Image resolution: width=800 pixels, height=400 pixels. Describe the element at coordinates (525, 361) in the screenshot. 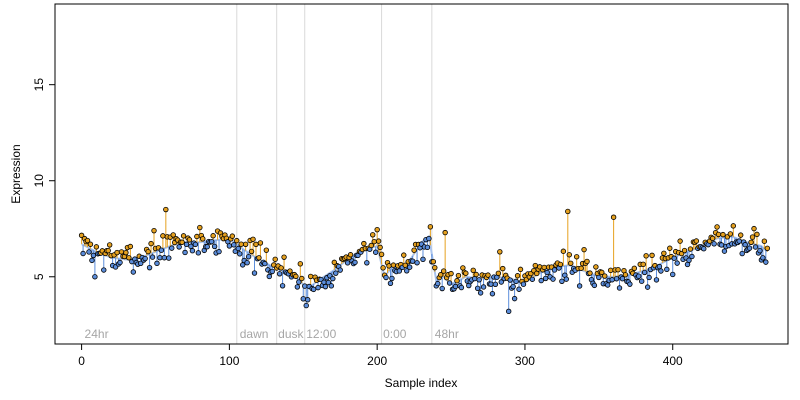

I see `x-tick-label: 300` at that location.